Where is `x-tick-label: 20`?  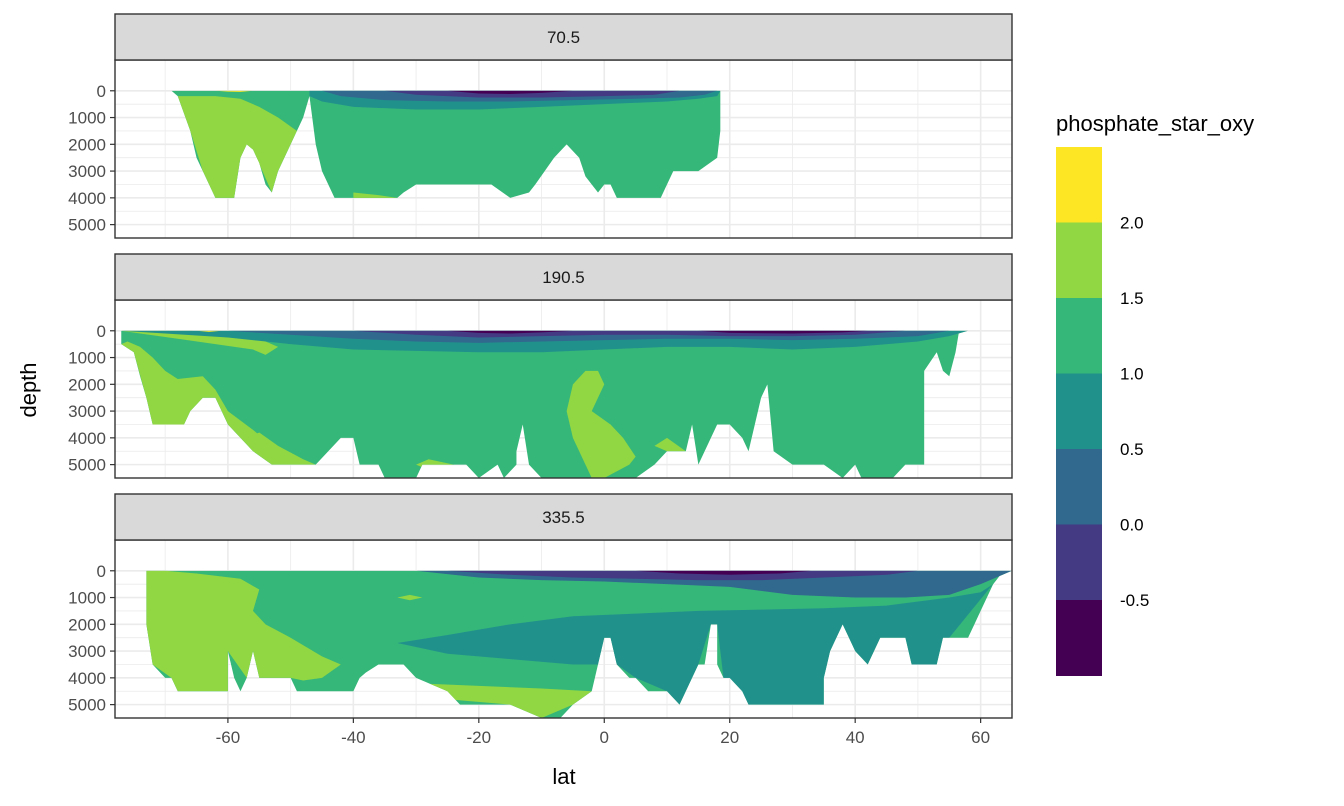 x-tick-label: 20 is located at coordinates (729, 737).